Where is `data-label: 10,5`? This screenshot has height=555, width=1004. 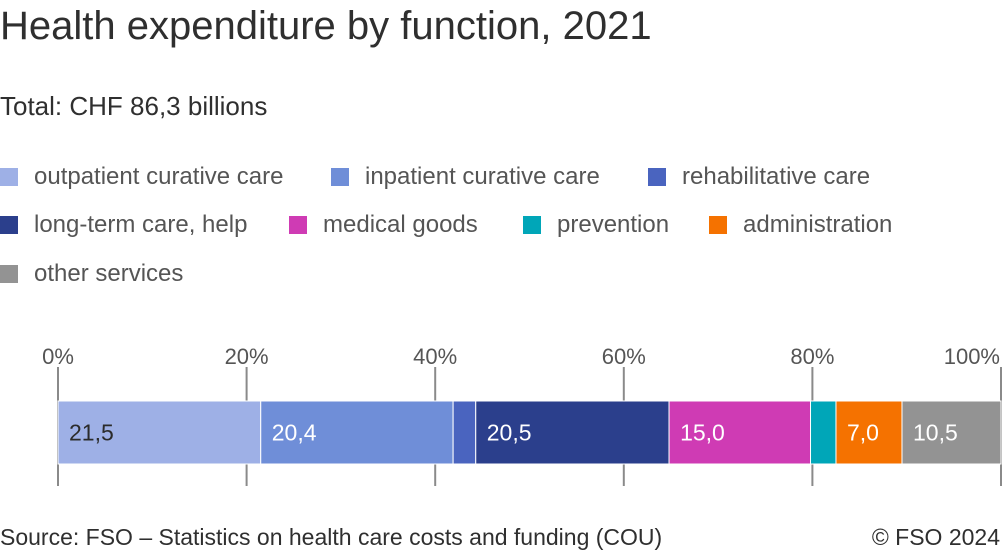 data-label: 10,5 is located at coordinates (935, 433).